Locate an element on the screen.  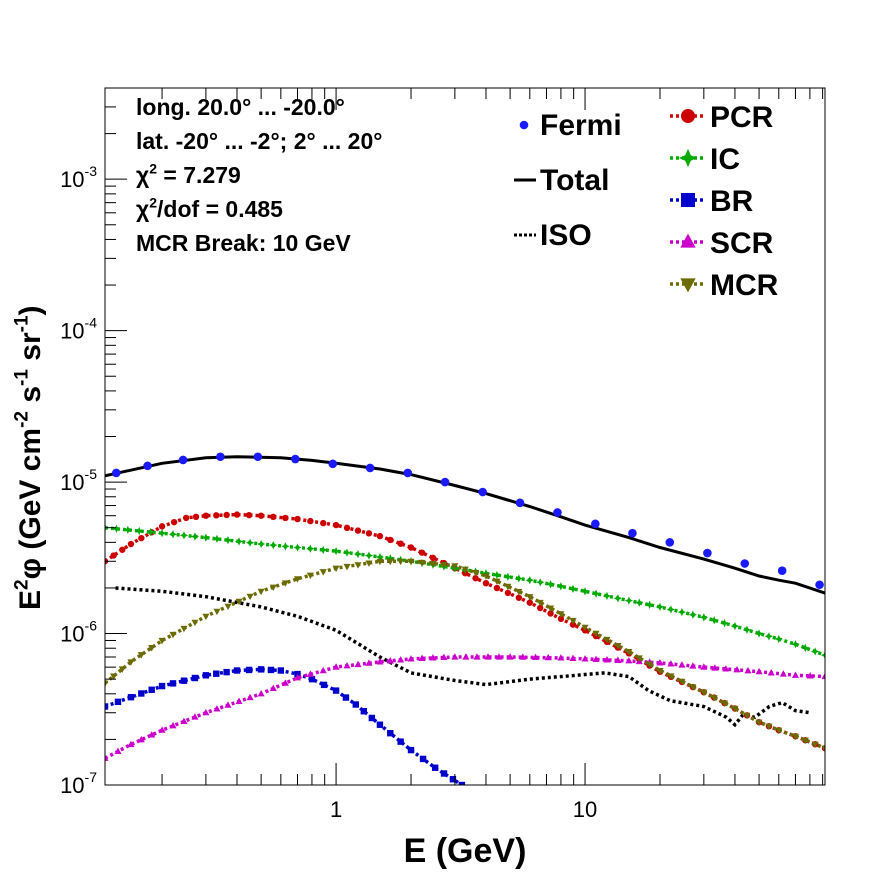
series-iso is located at coordinates (463, 657).